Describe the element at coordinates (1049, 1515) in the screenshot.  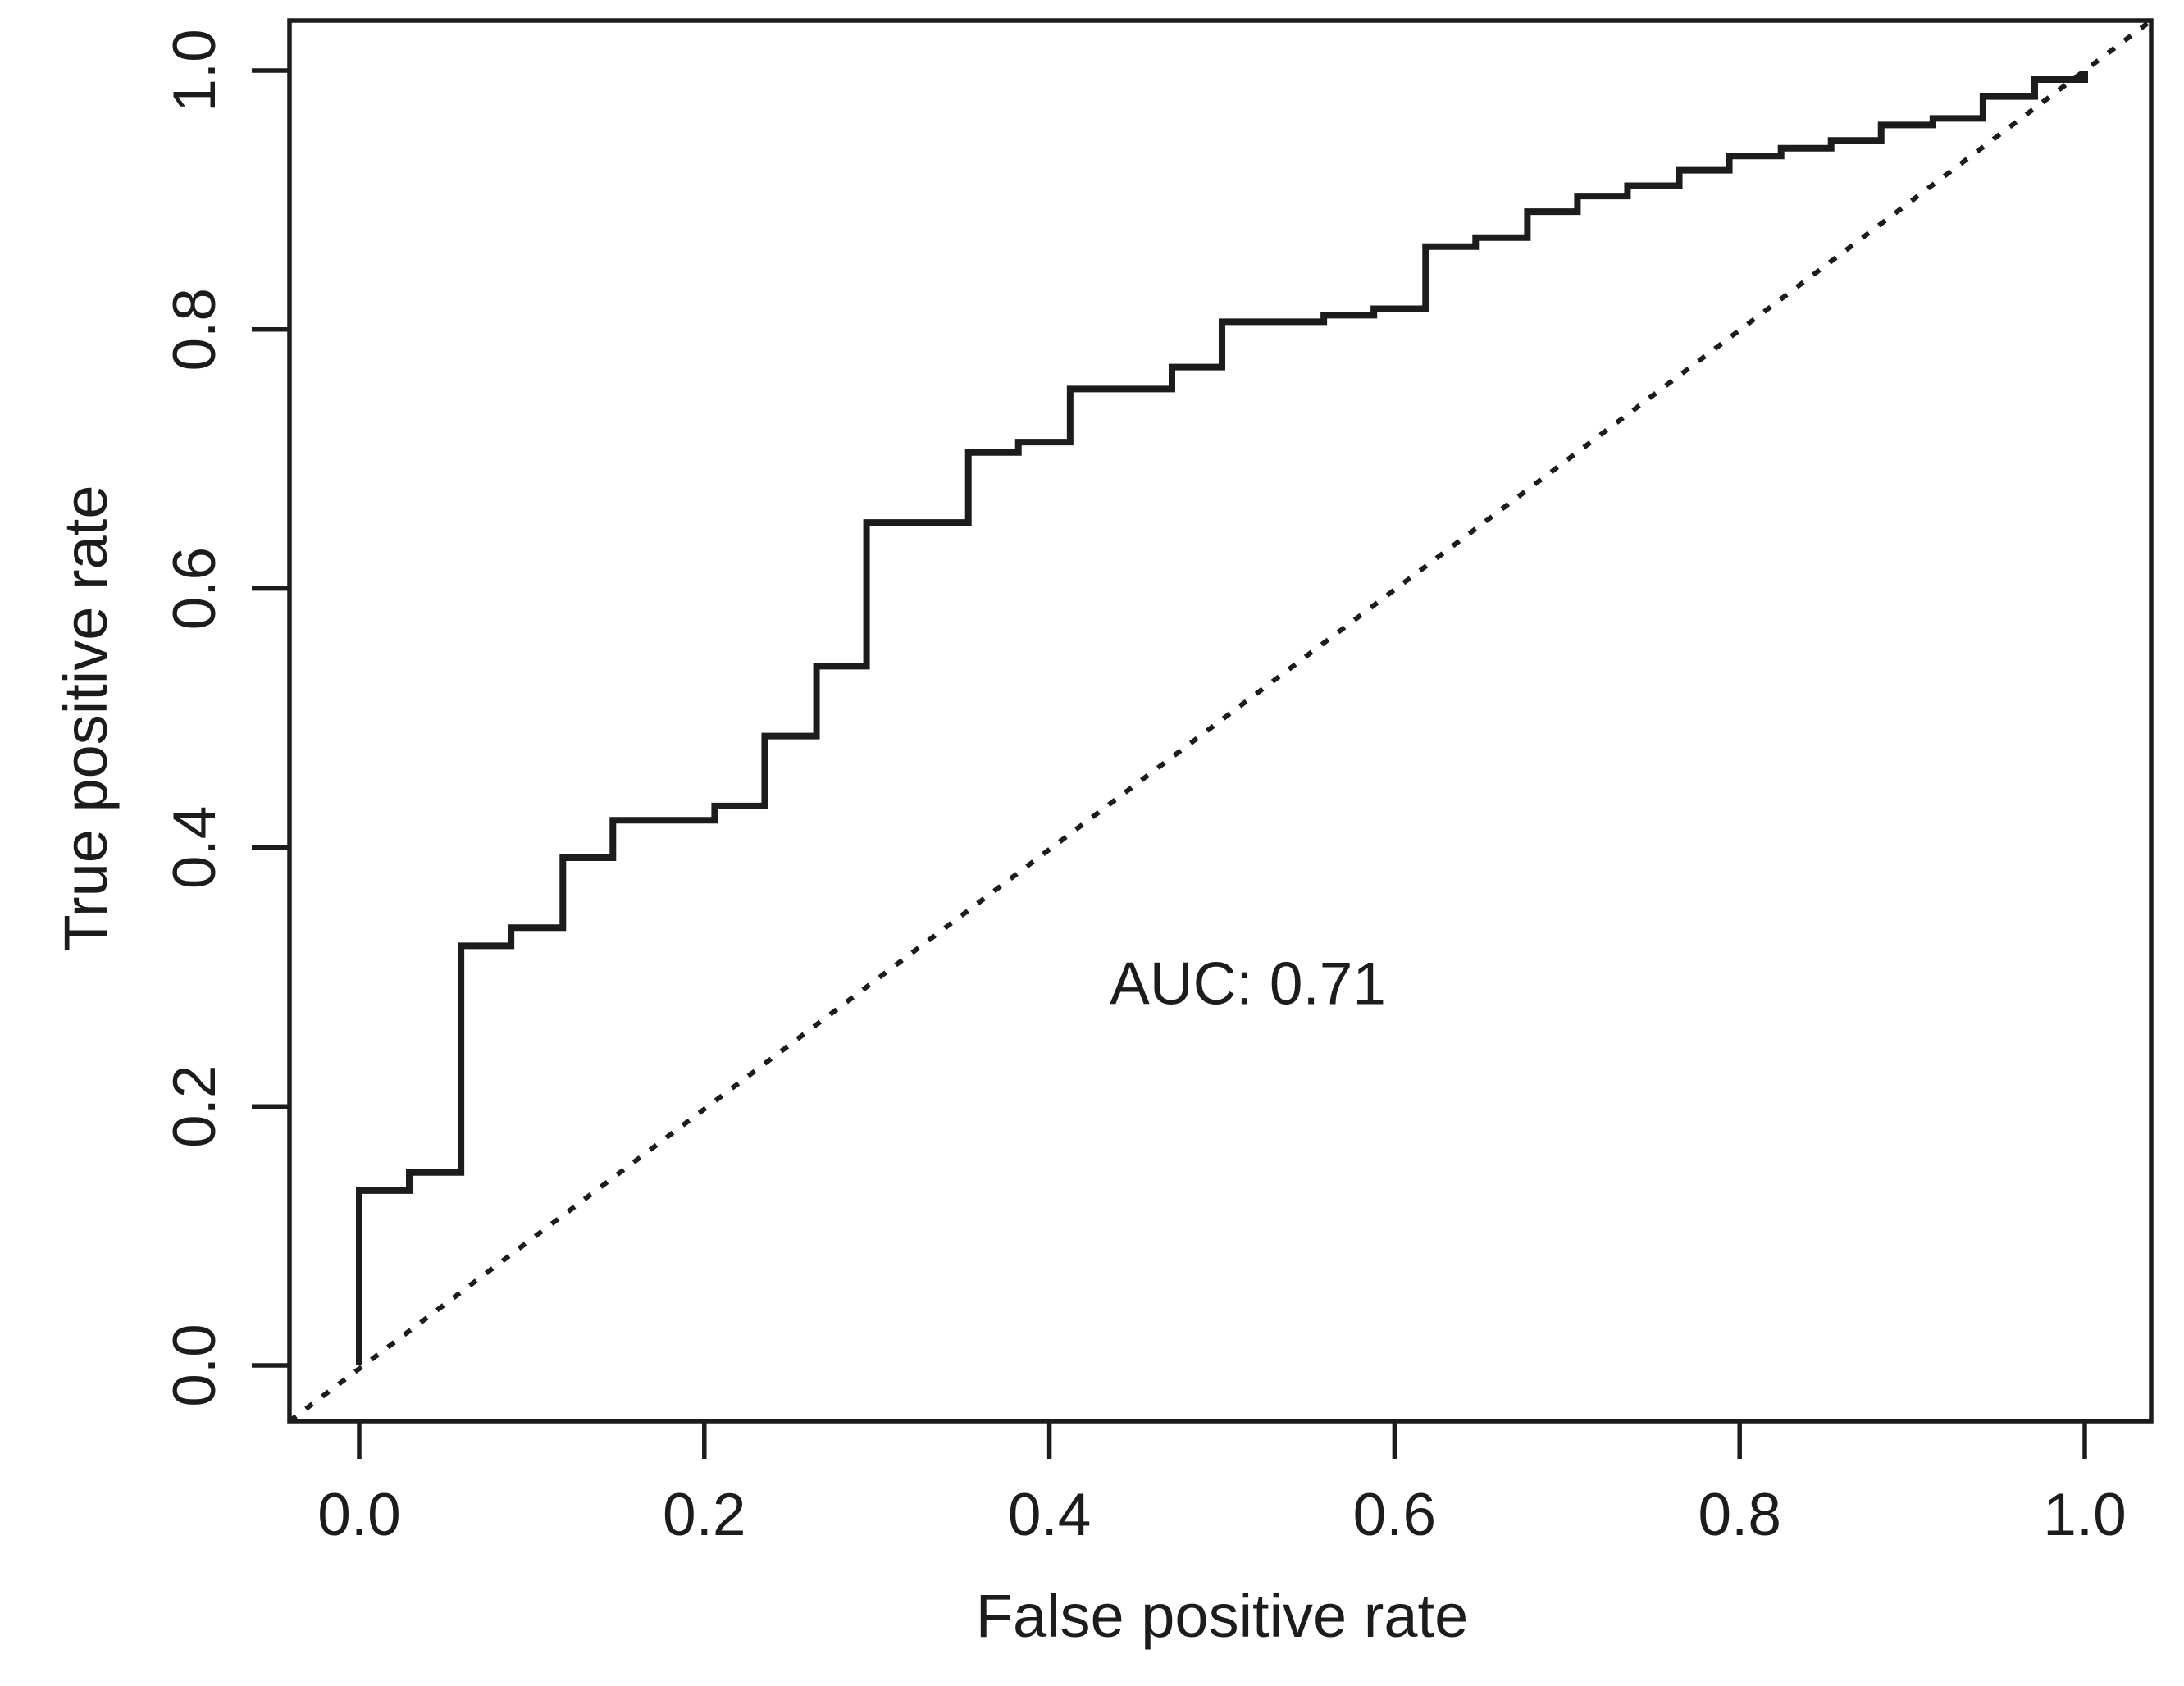
I see `x-tick-label: 0.4` at that location.